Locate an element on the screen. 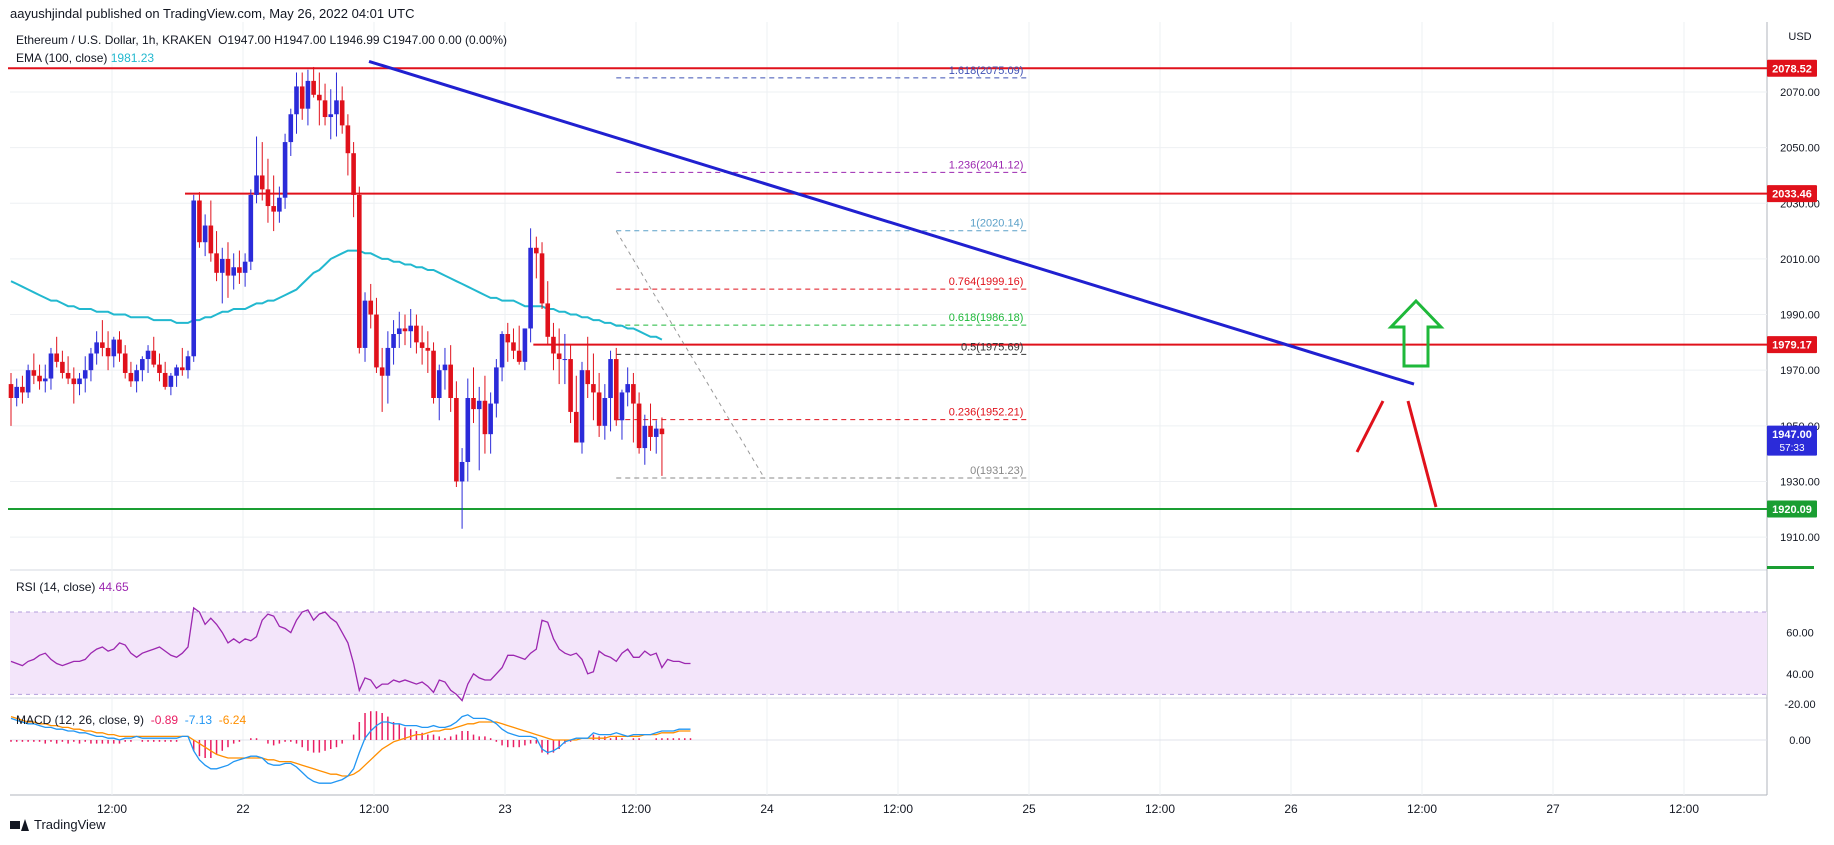  footer-brand: TradingView is located at coordinates (70, 824).